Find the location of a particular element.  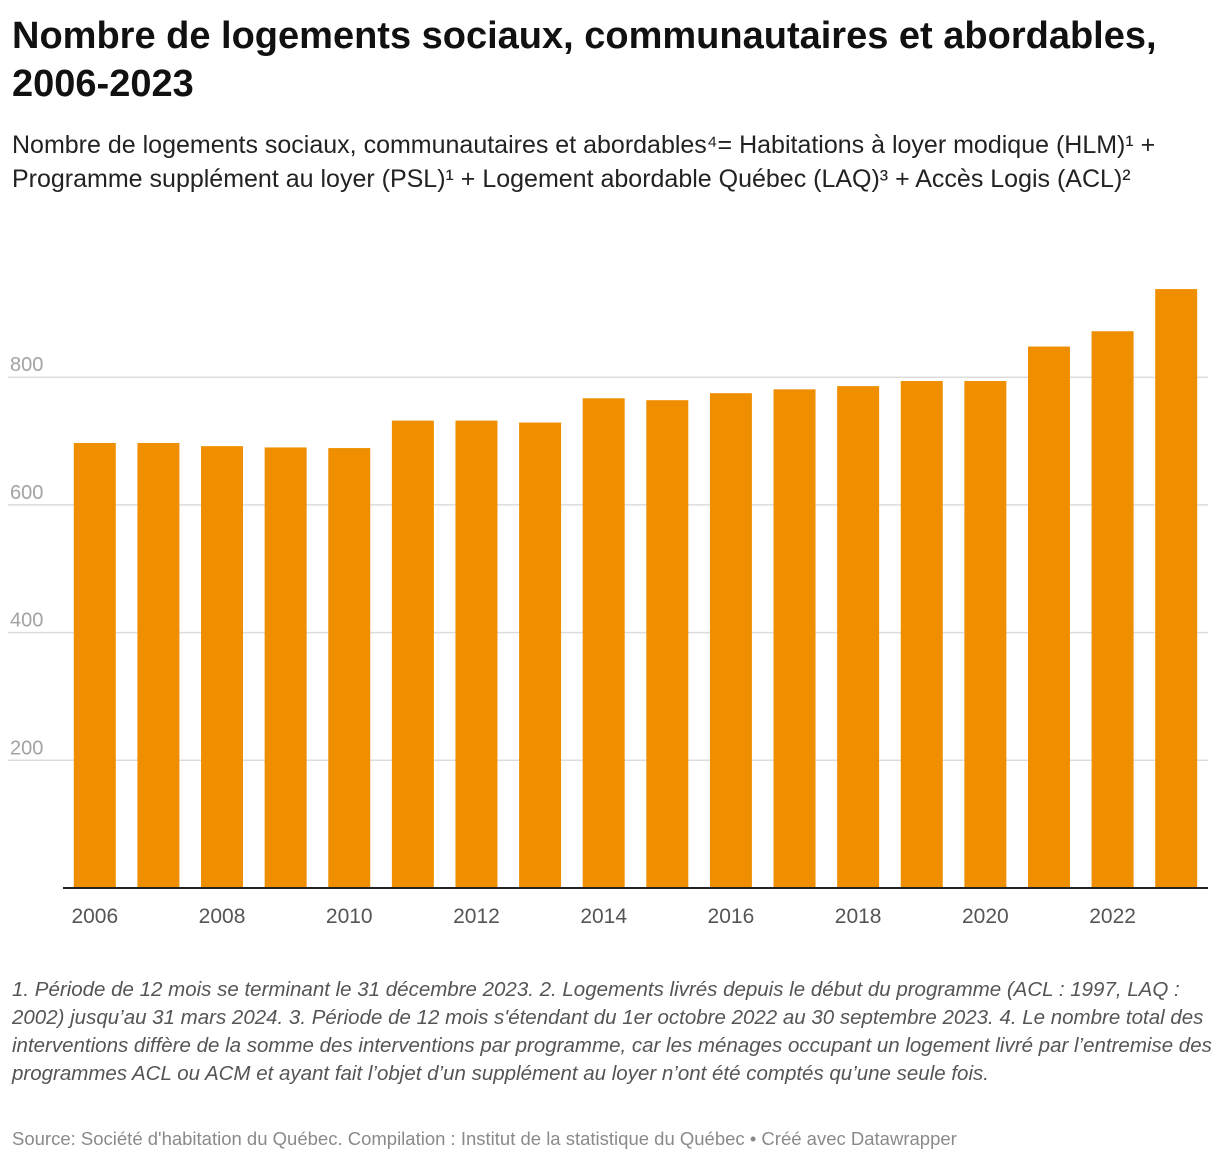

x-tick-label: 2014 is located at coordinates (603, 916).